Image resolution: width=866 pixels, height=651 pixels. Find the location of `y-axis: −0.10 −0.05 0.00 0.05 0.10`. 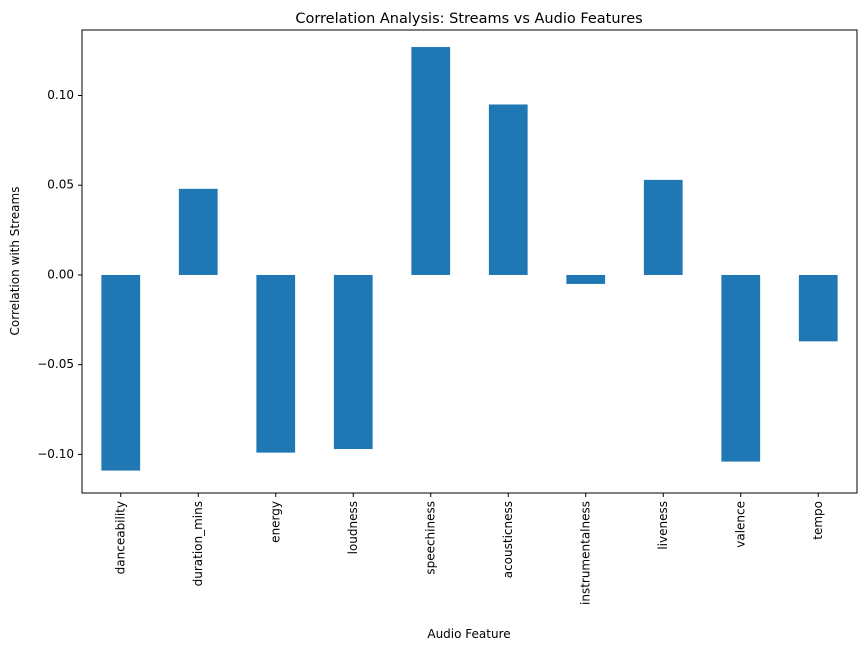

y-axis: −0.10 −0.05 0.00 0.05 0.10 is located at coordinates (59, 274).